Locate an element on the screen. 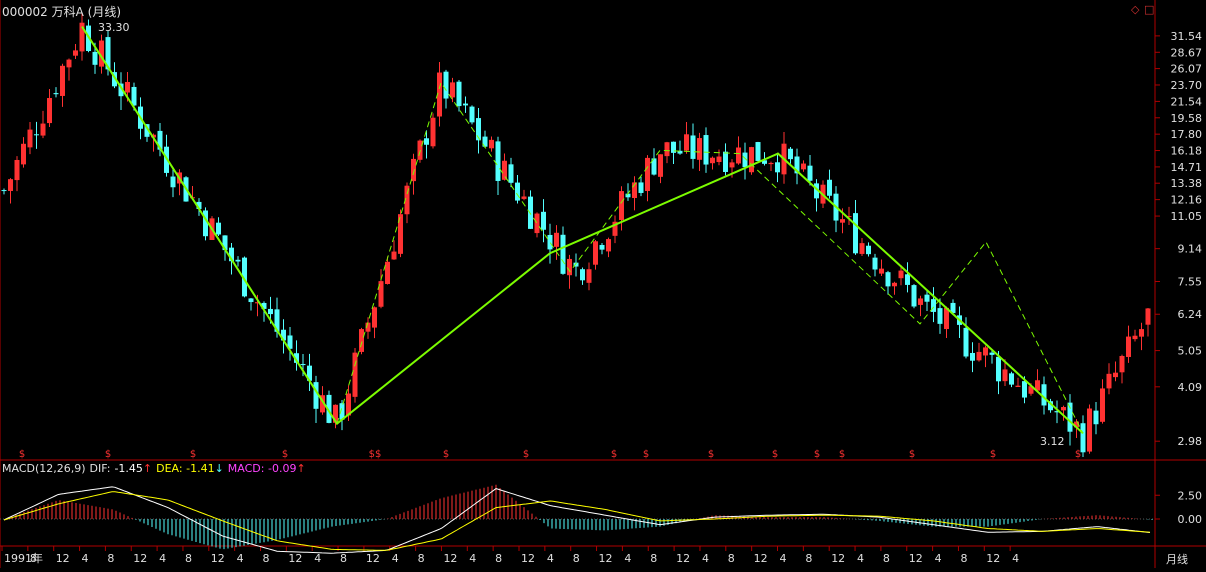  macd-line-dea is located at coordinates (577, 521).